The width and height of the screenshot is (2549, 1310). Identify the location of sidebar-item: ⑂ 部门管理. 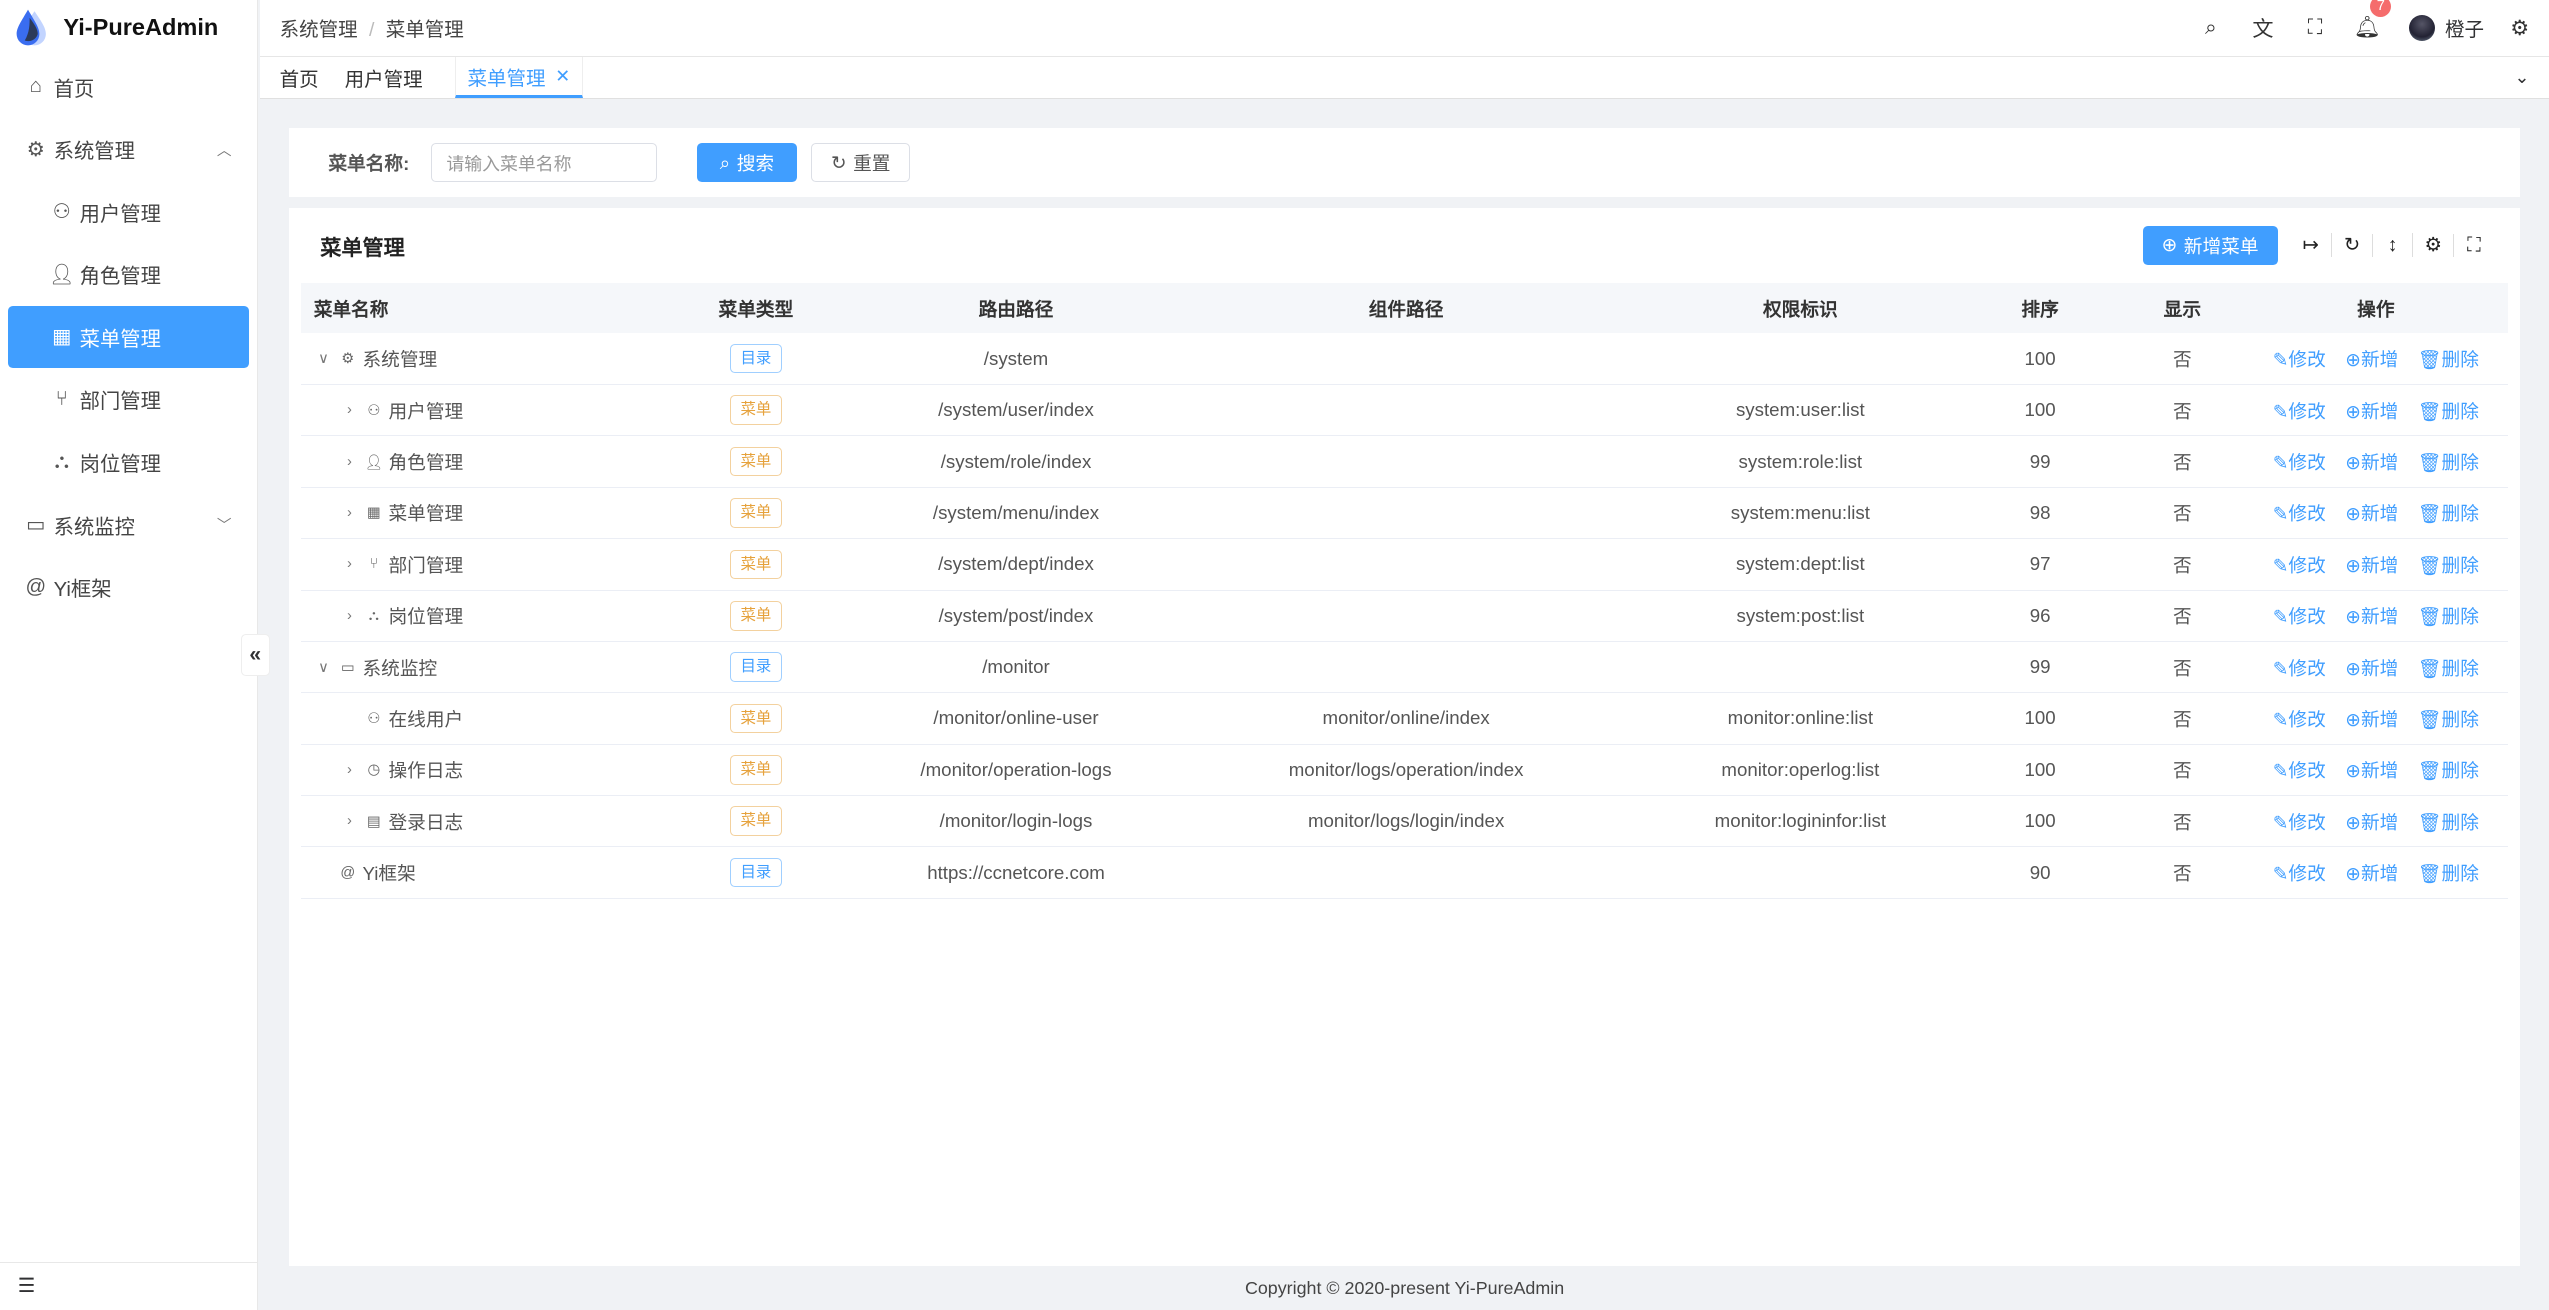
(128, 399).